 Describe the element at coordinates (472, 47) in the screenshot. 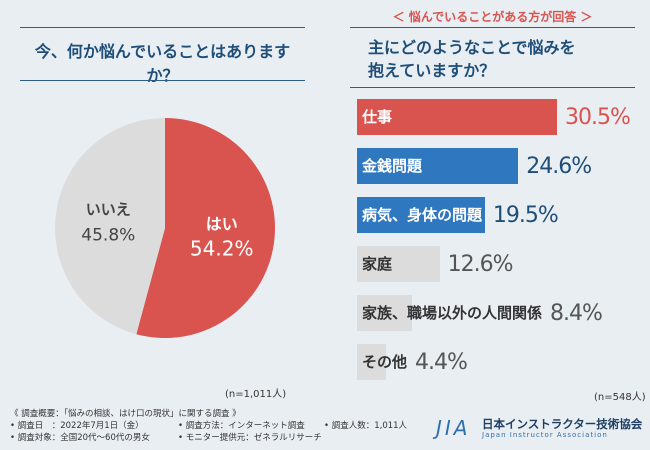

I see `right-question-line-1: 主にどのようなことで悩みを` at that location.